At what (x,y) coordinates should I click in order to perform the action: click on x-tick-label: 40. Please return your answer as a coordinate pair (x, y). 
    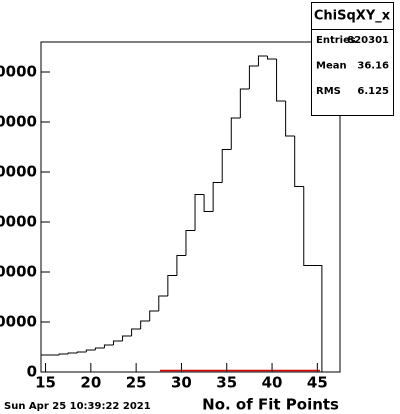
    Looking at the image, I should click on (272, 383).